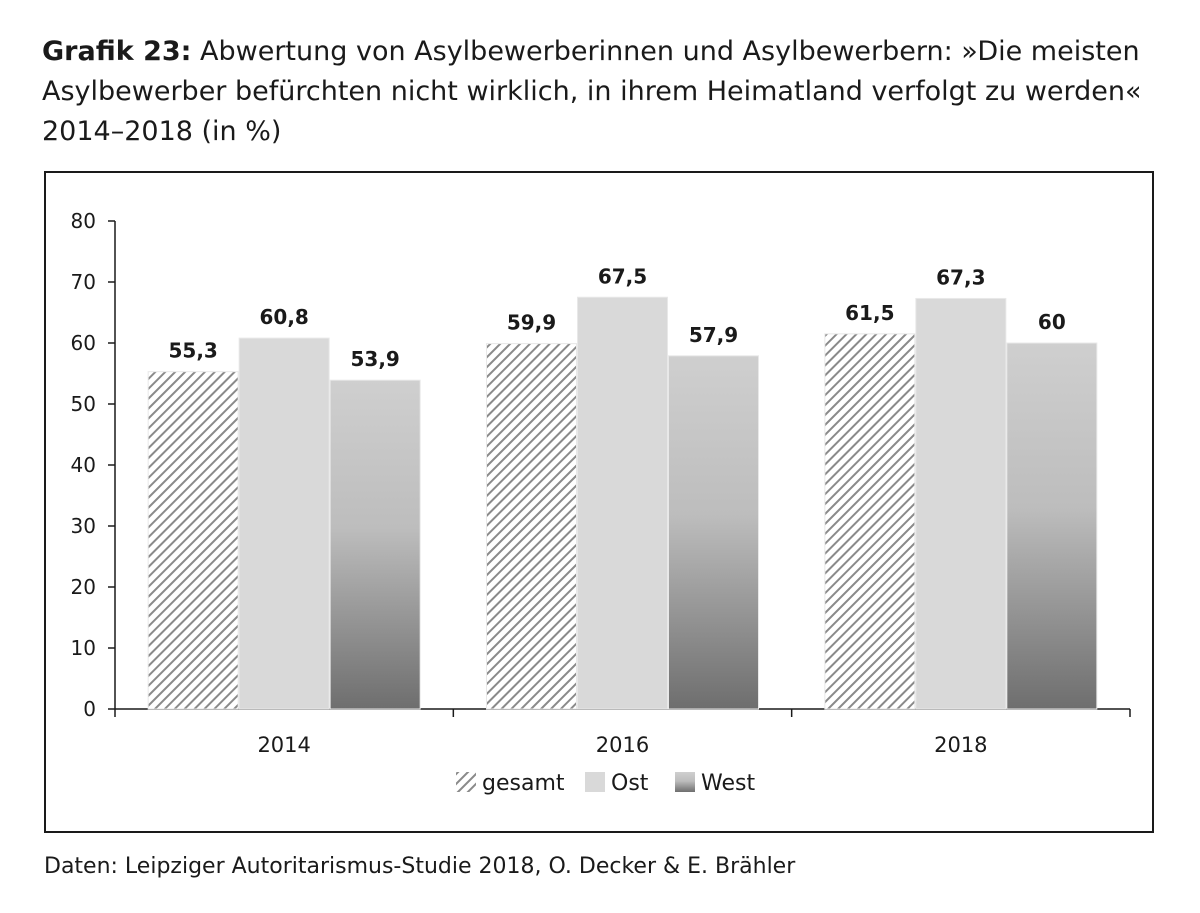 Image resolution: width=1200 pixels, height=913 pixels. I want to click on y-tick-label: 70, so click(83, 282).